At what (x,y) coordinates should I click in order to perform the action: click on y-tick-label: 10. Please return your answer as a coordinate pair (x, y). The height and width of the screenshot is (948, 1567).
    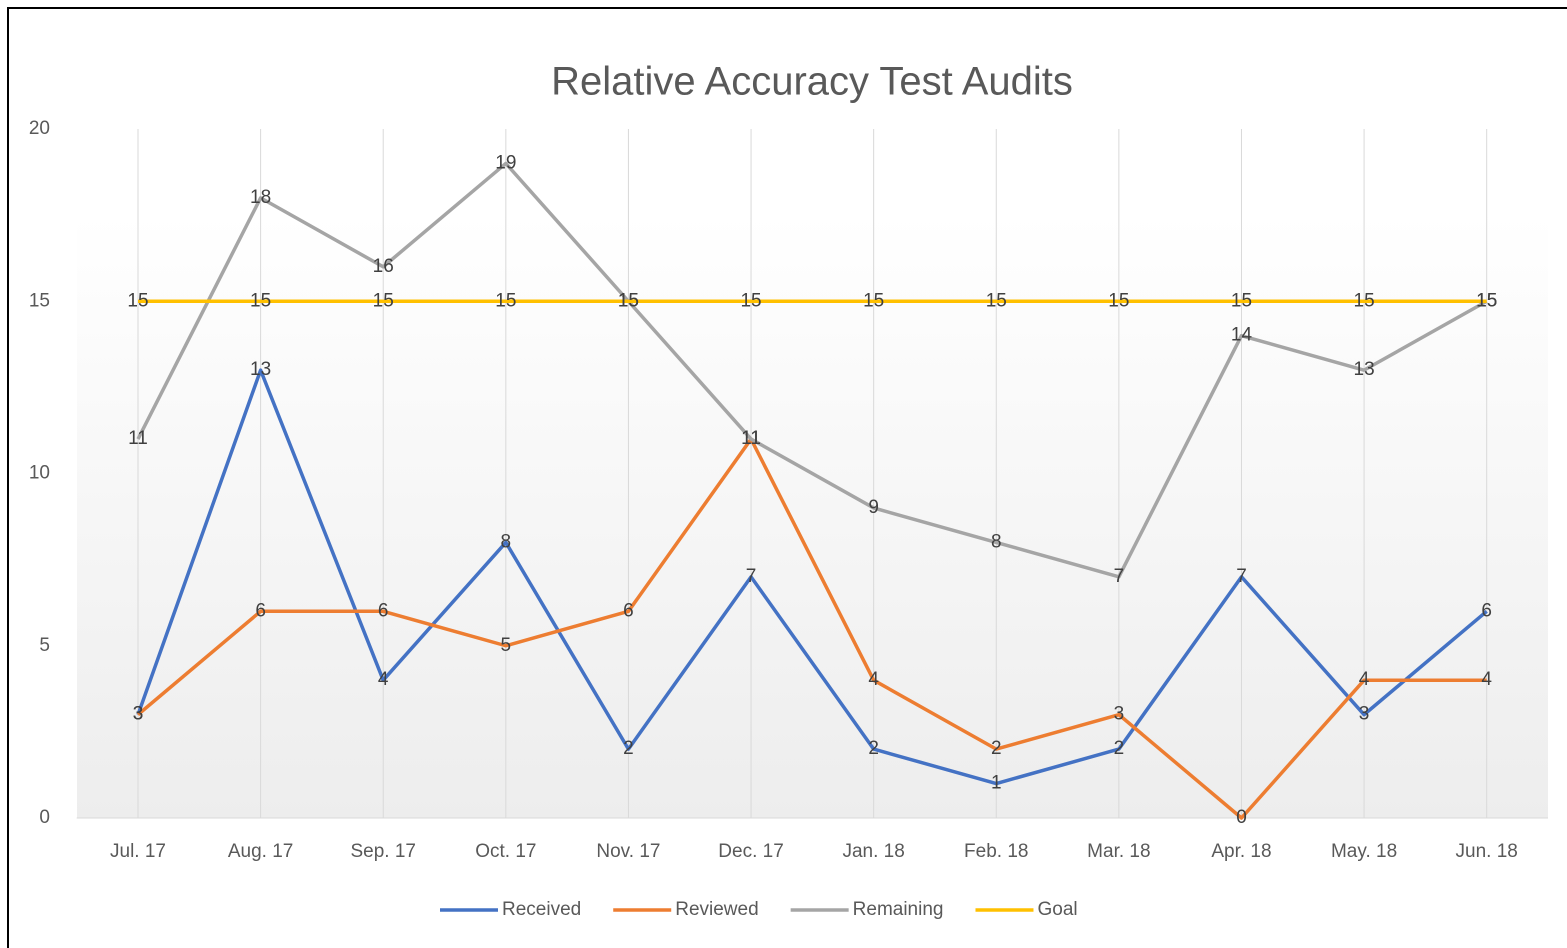
    Looking at the image, I should click on (39, 473).